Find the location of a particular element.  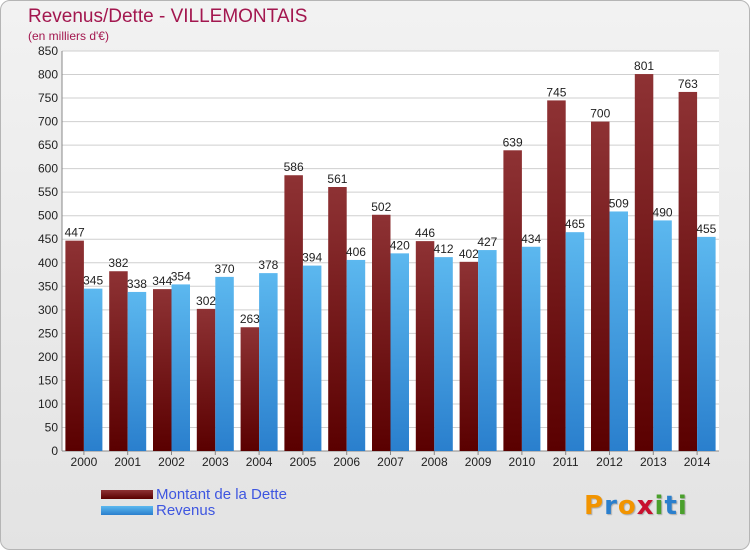

data-label-revenue: 412 is located at coordinates (444, 249).